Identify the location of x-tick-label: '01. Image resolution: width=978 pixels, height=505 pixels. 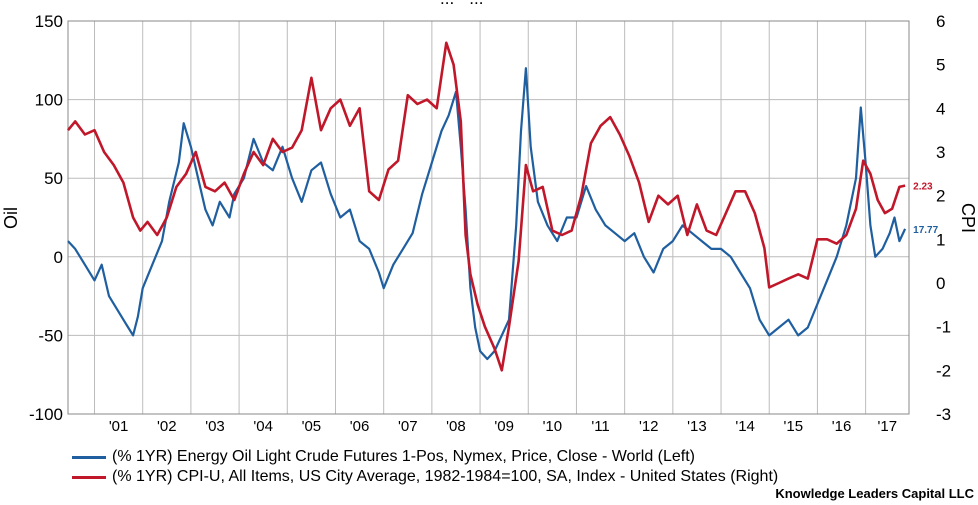
(119, 426).